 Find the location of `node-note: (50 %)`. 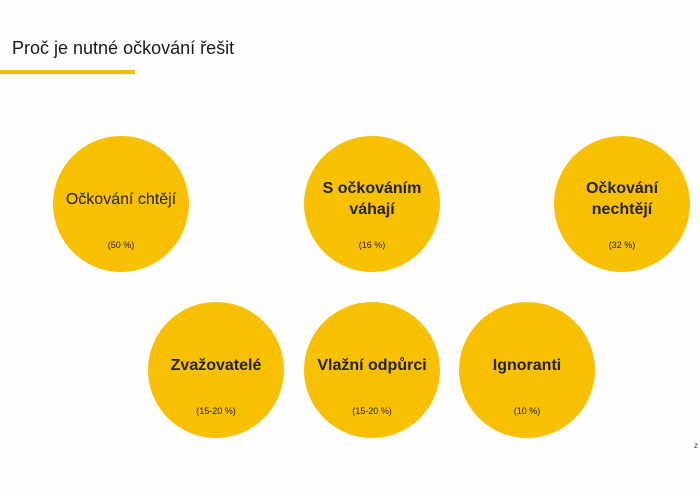

node-note: (50 %) is located at coordinates (121, 245).